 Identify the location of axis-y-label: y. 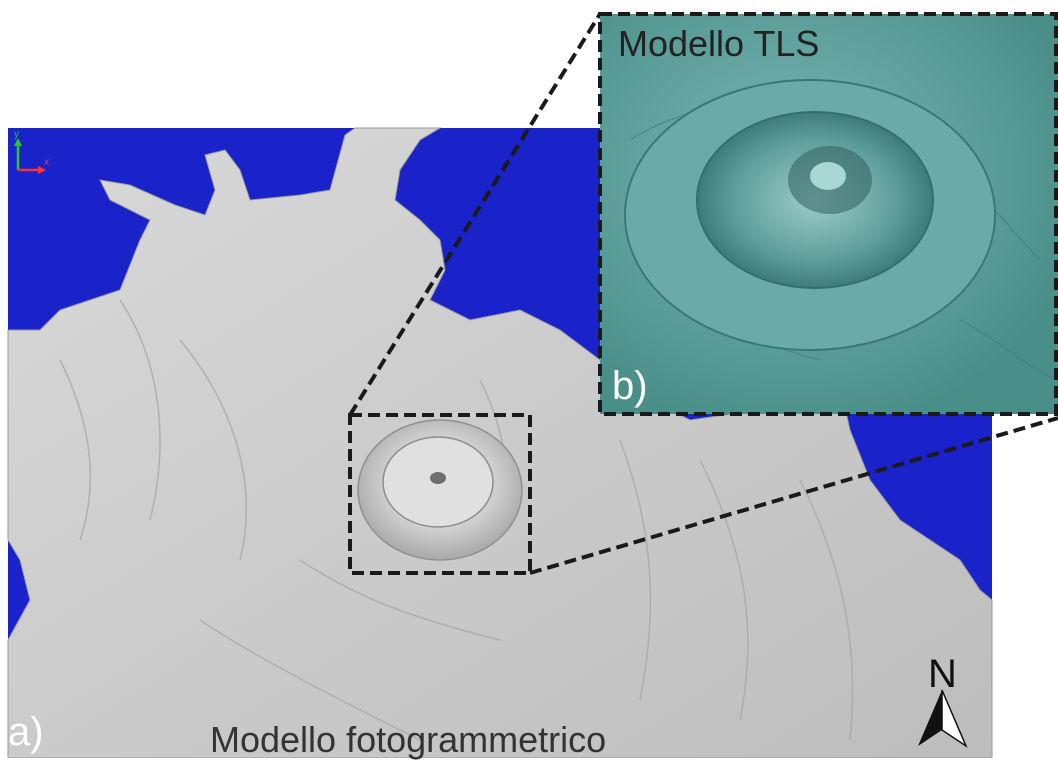
(16, 134).